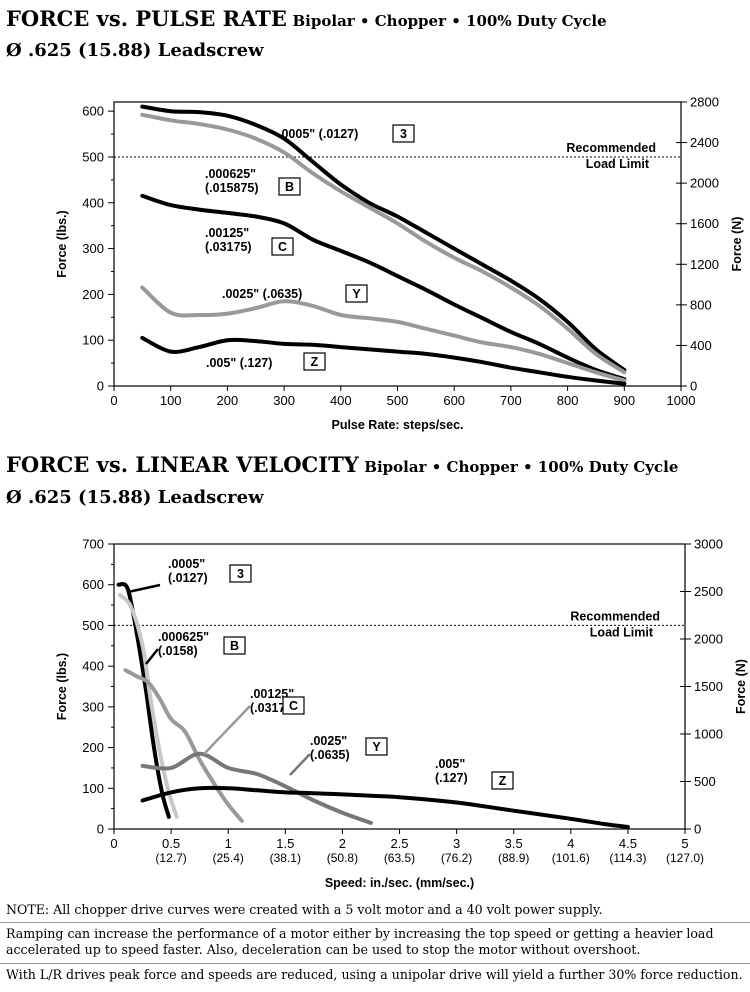  What do you see at coordinates (227, 233) in the screenshot?
I see `series-label: .00125"` at bounding box center [227, 233].